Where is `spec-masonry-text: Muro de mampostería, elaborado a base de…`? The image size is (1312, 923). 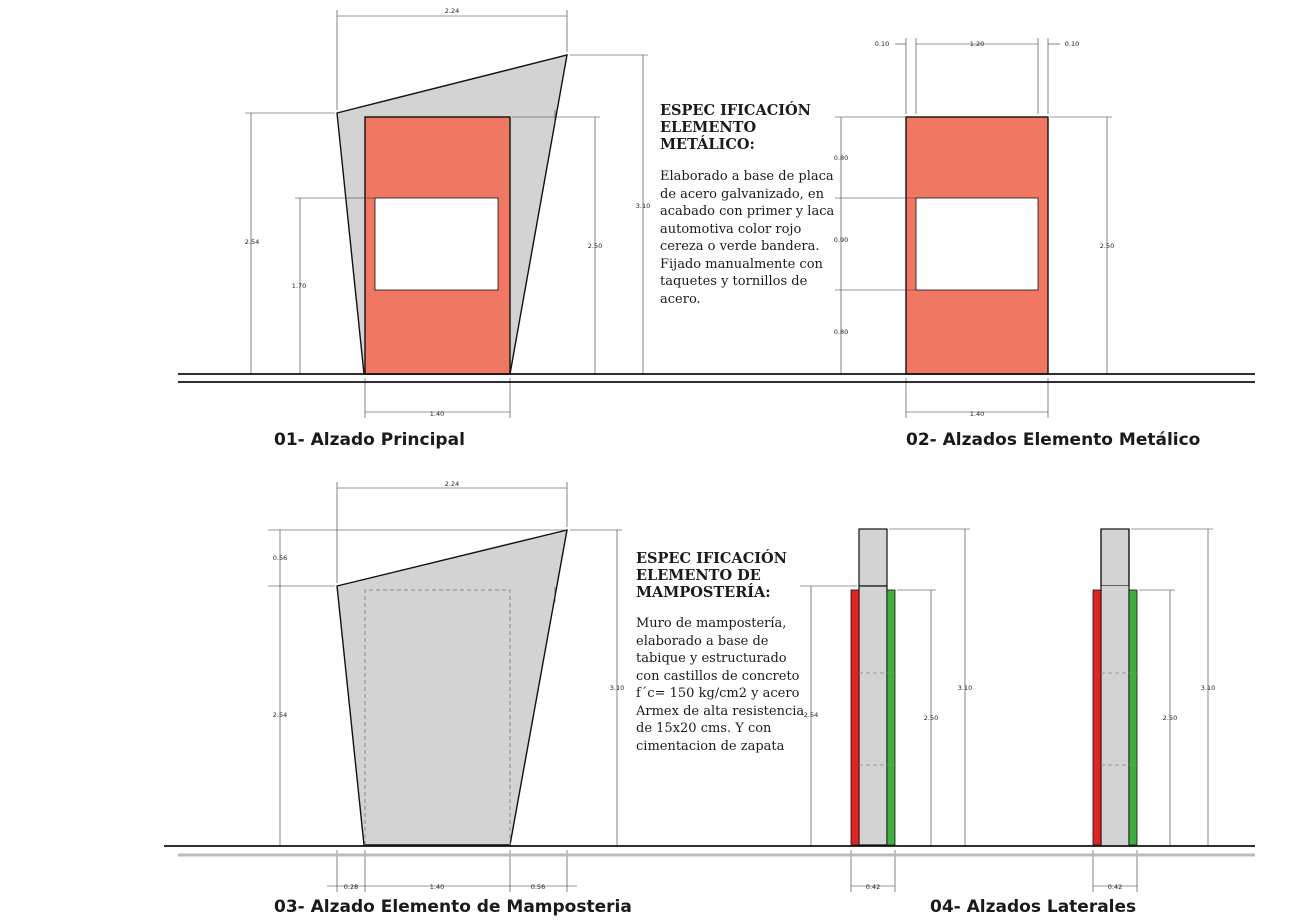
spec-masonry-text: Muro de mampostería, elaborado a base de… is located at coordinates (720, 685).